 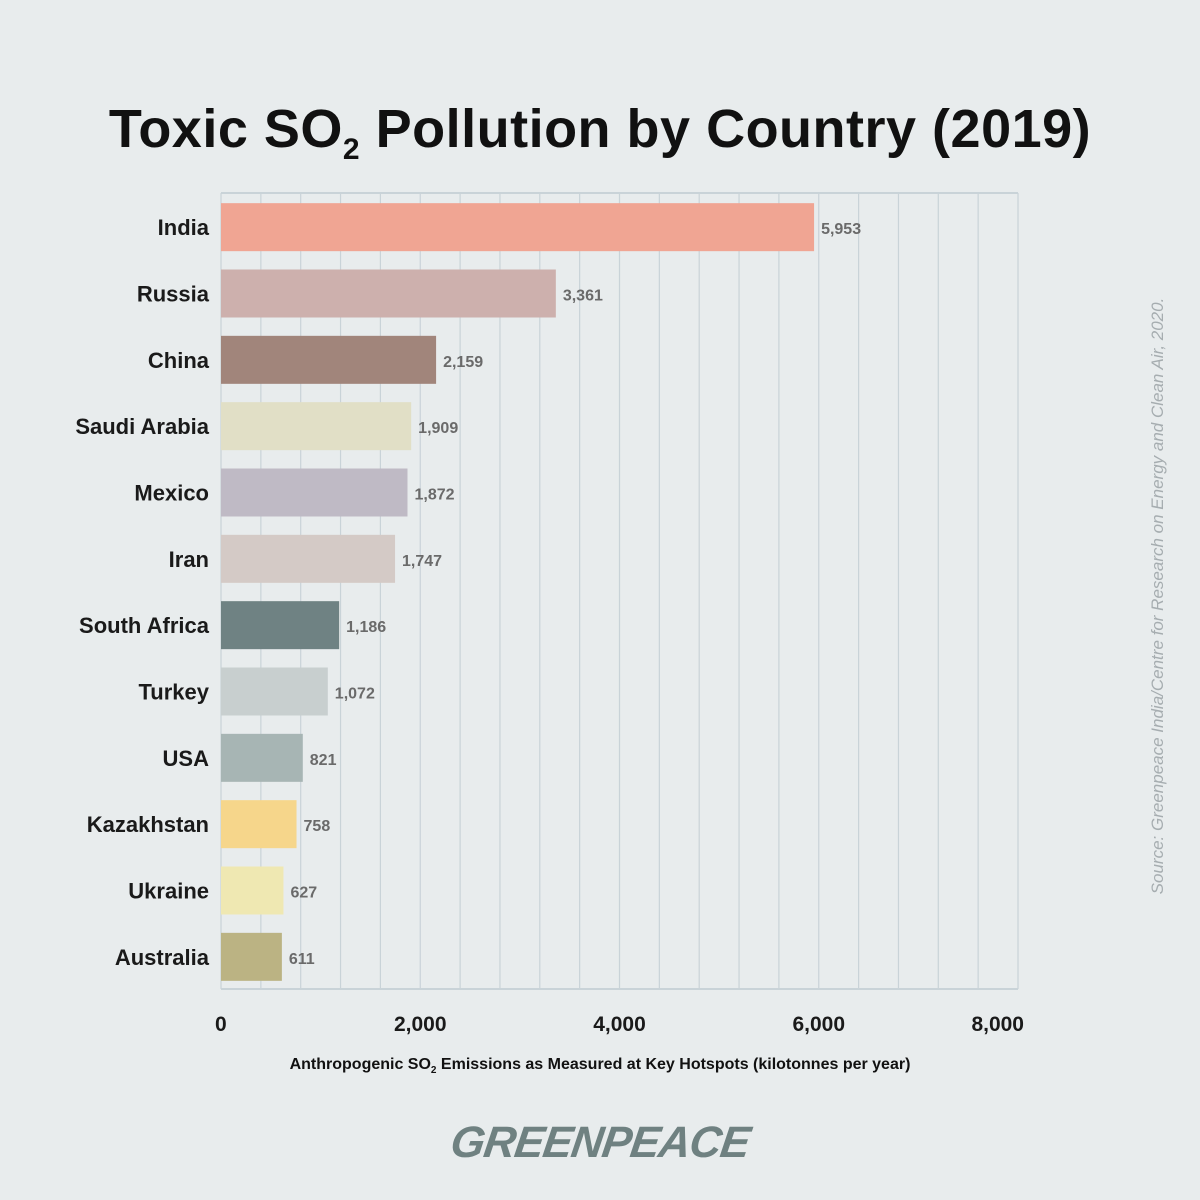 I want to click on title-subscript: 2, so click(x=351, y=149).